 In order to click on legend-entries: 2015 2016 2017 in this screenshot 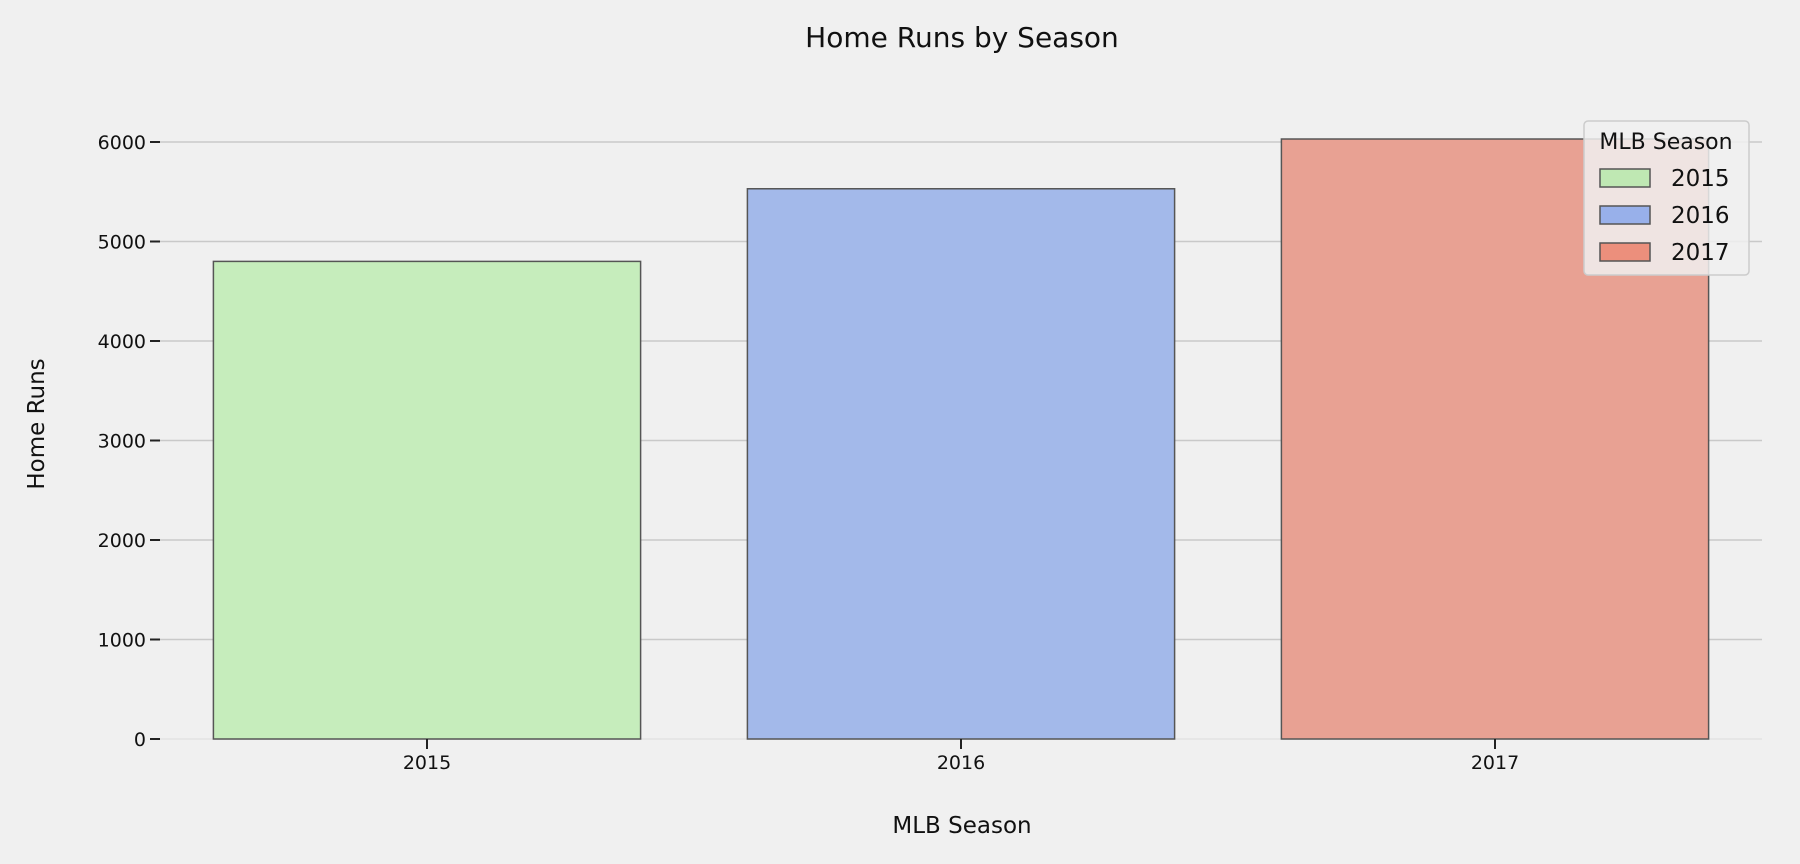, I will do `click(1664, 216)`.